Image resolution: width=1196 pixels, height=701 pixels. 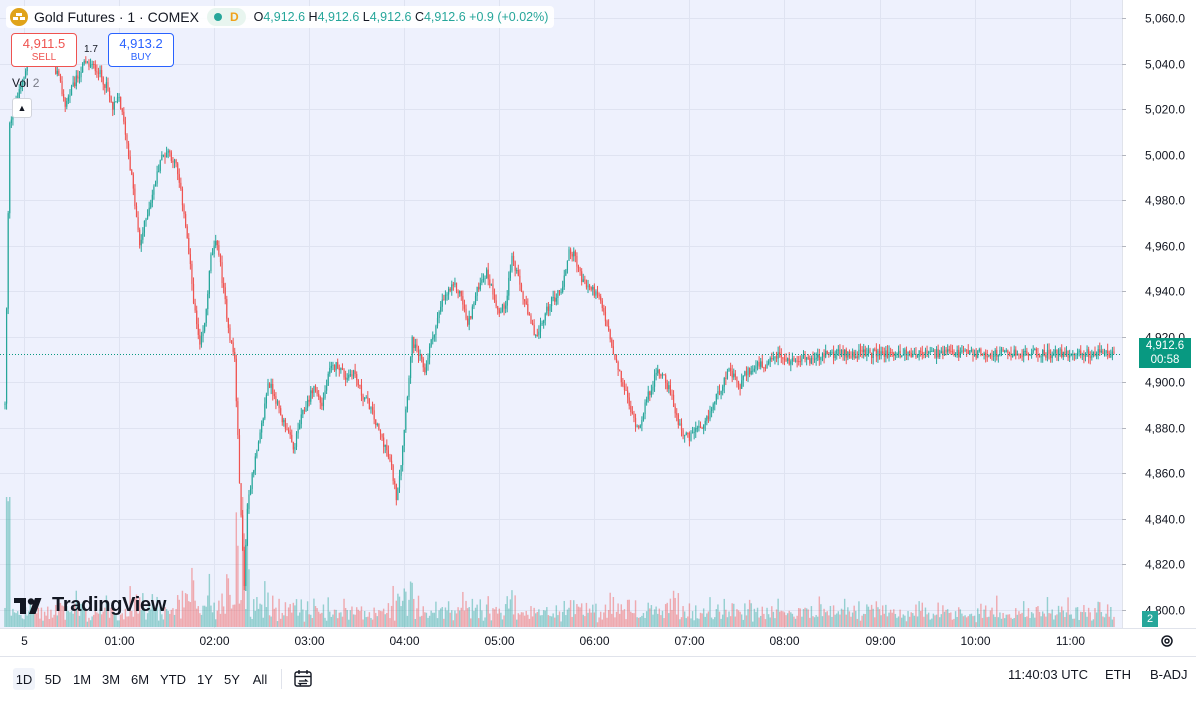 What do you see at coordinates (25, 83) in the screenshot?
I see `volume-legend: Vol 2` at bounding box center [25, 83].